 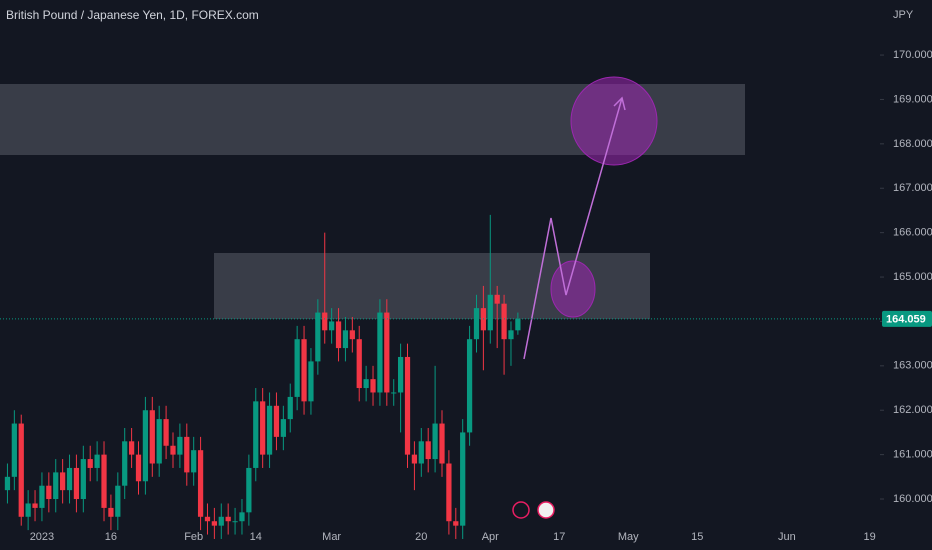 What do you see at coordinates (42, 537) in the screenshot?
I see `x-tick-label: 2023` at bounding box center [42, 537].